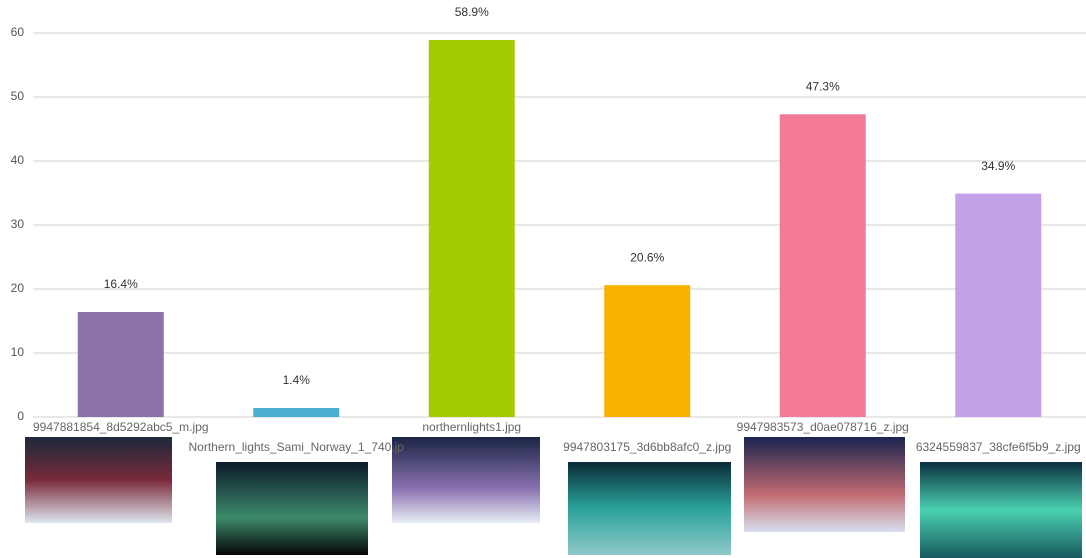  What do you see at coordinates (18, 288) in the screenshot?
I see `y-tick-label: 20` at bounding box center [18, 288].